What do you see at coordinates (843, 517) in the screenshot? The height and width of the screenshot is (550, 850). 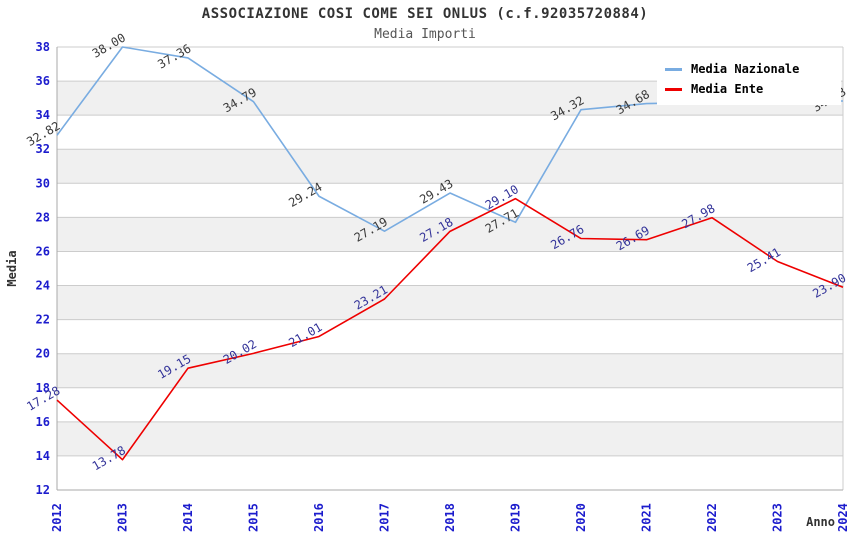 I see `x-tick-label: 2024` at bounding box center [843, 517].